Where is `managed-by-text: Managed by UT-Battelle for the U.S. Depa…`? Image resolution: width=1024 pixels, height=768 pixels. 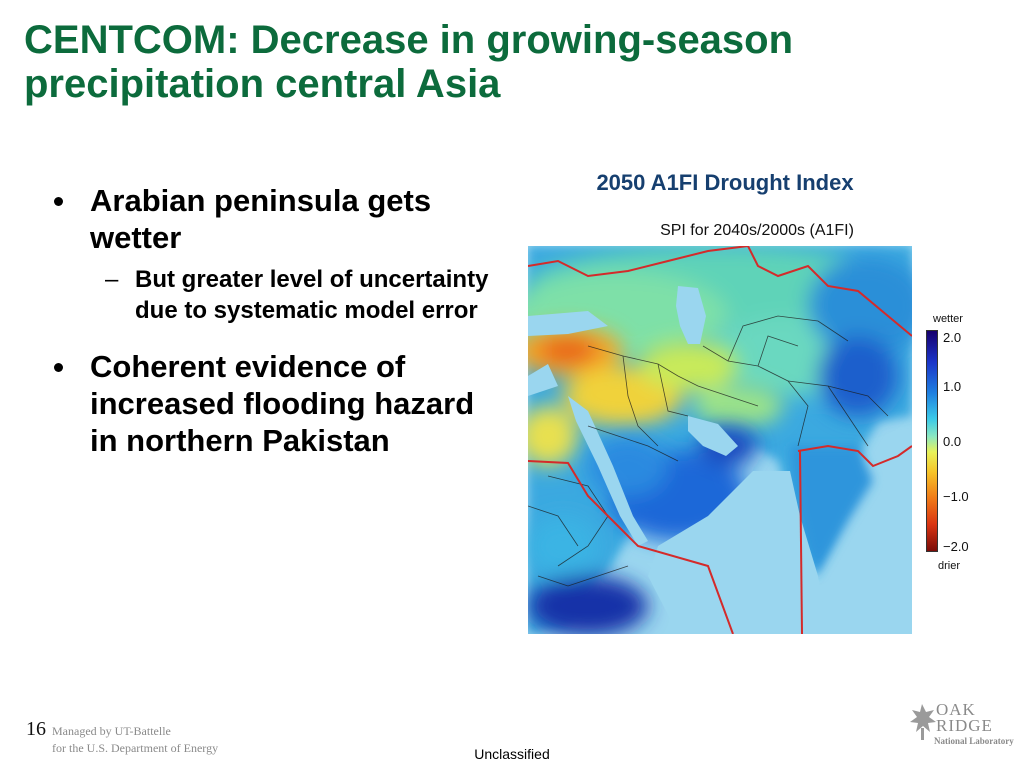
managed-by-text: Managed by UT-Battelle for the U.S. Depa… is located at coordinates (135, 740).